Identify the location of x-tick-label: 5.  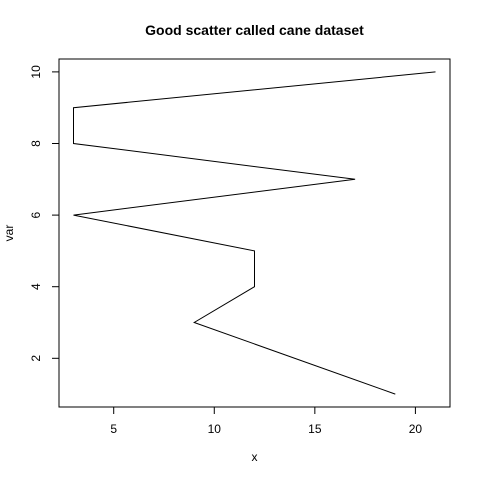
(113, 429).